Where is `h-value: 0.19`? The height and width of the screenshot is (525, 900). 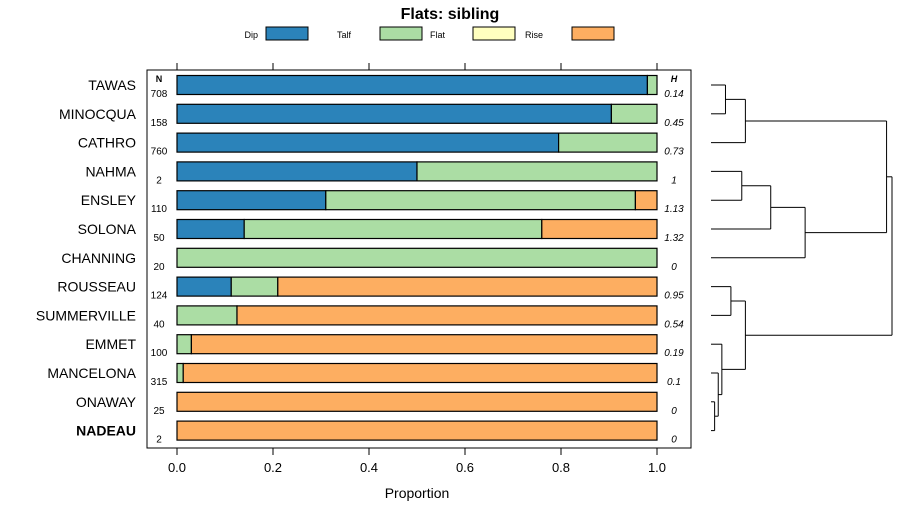
h-value: 0.19 is located at coordinates (674, 353).